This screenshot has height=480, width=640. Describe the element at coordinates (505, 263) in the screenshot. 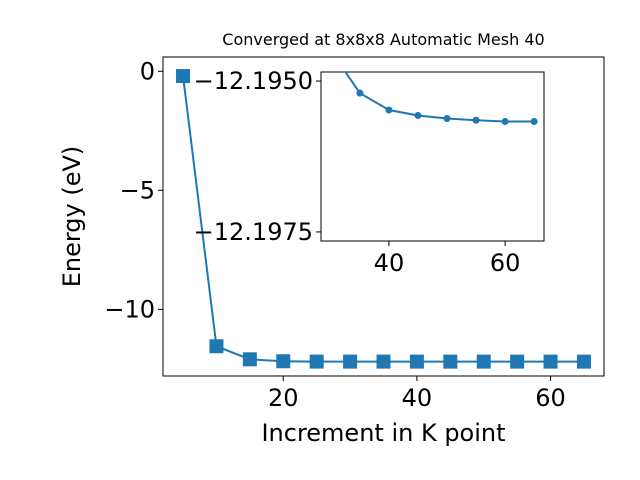

I see `inset-x-tick-label: 60` at that location.